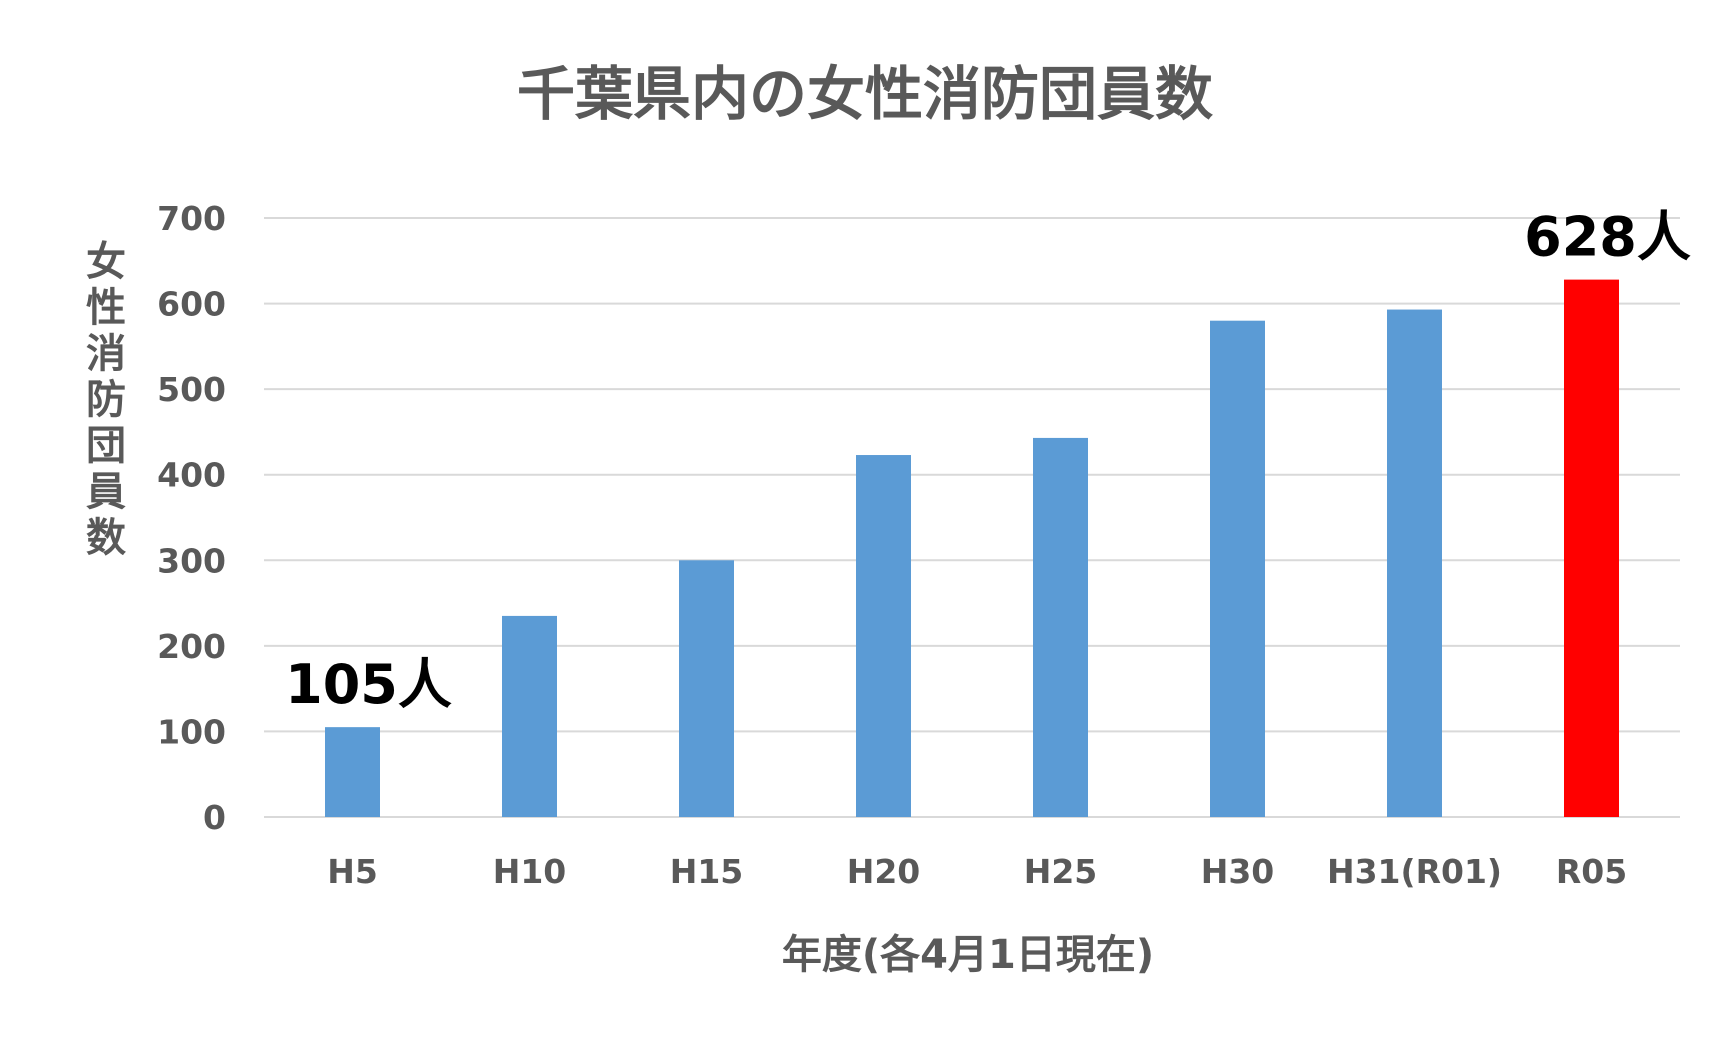  I want to click on data-label-H5: 105人, so click(368, 684).